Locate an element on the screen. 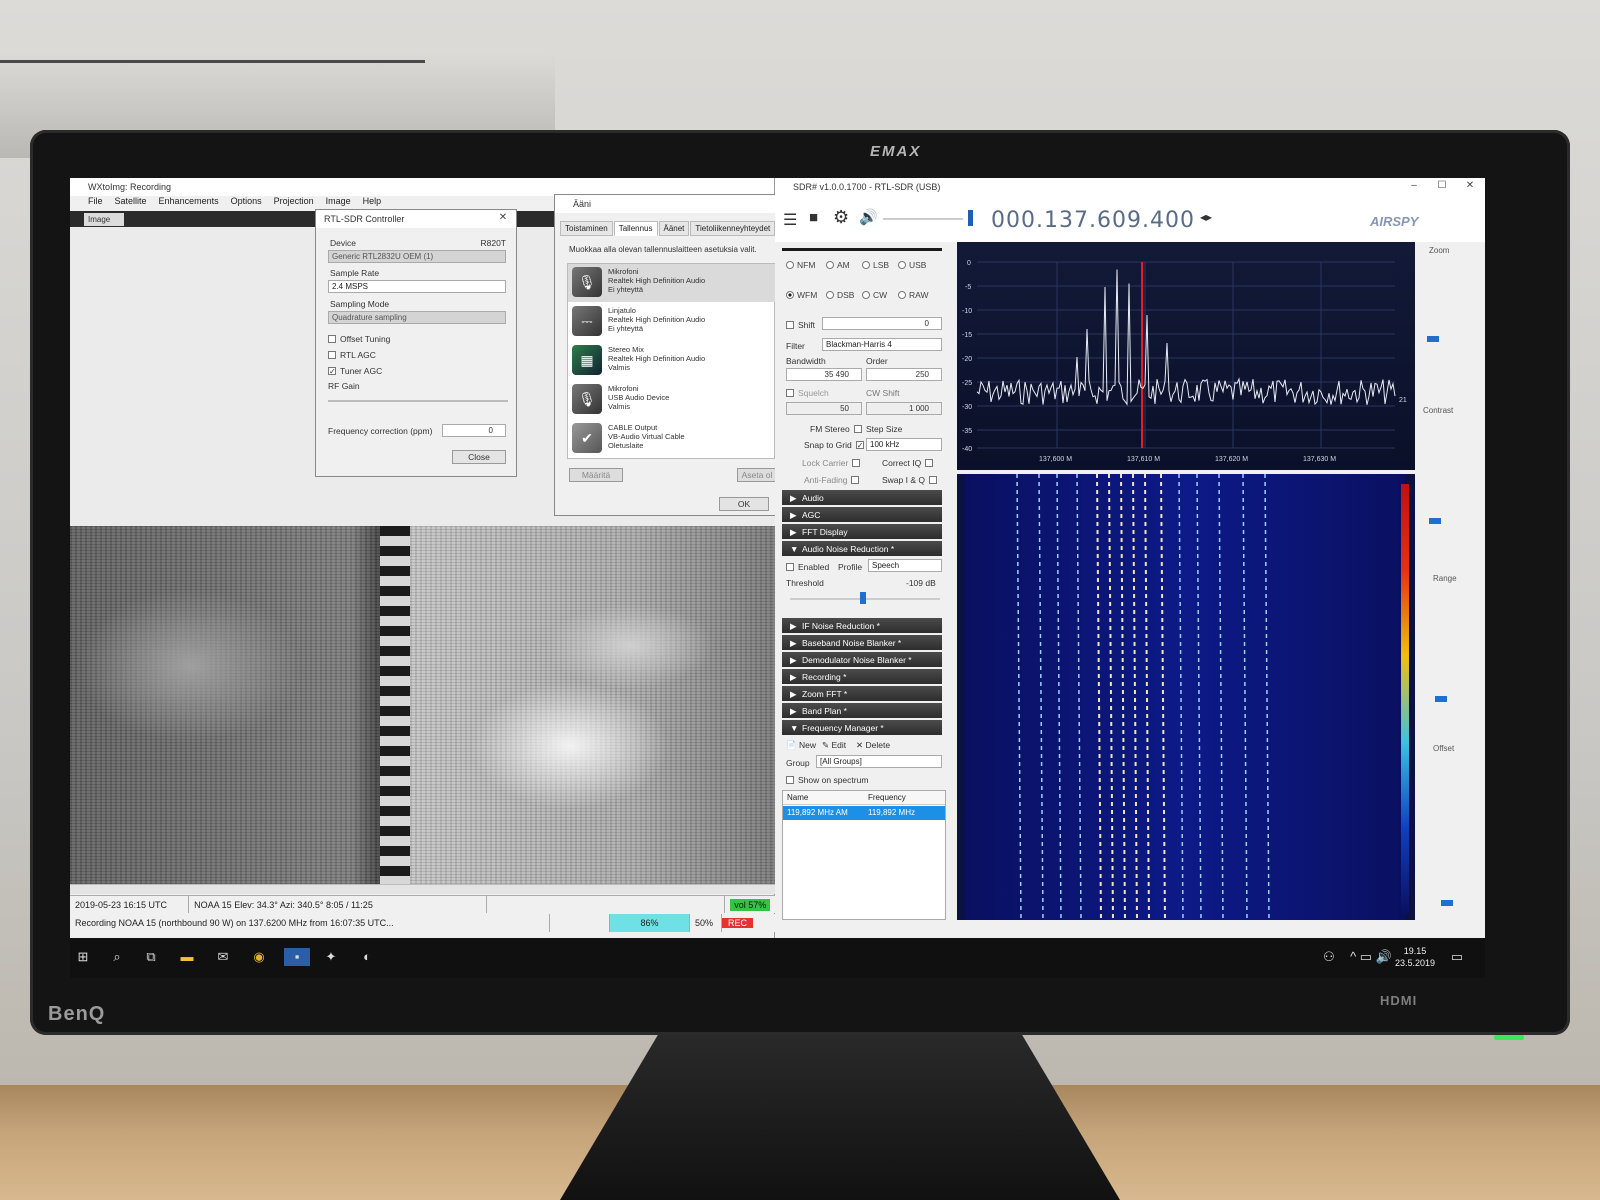 This screenshot has width=1600, height=1200. system-tray-icons: ^ ▭ 🔊 is located at coordinates (1371, 956).